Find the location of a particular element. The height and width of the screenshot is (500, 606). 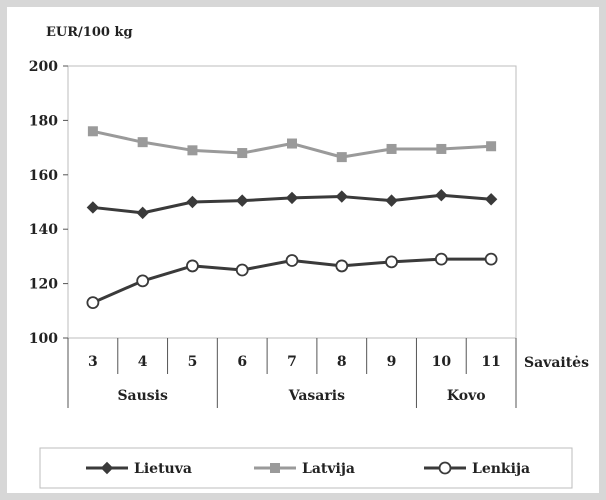

x-axis: 3 4 5 6 7 8 9 10 11 is located at coordinates (292, 356).